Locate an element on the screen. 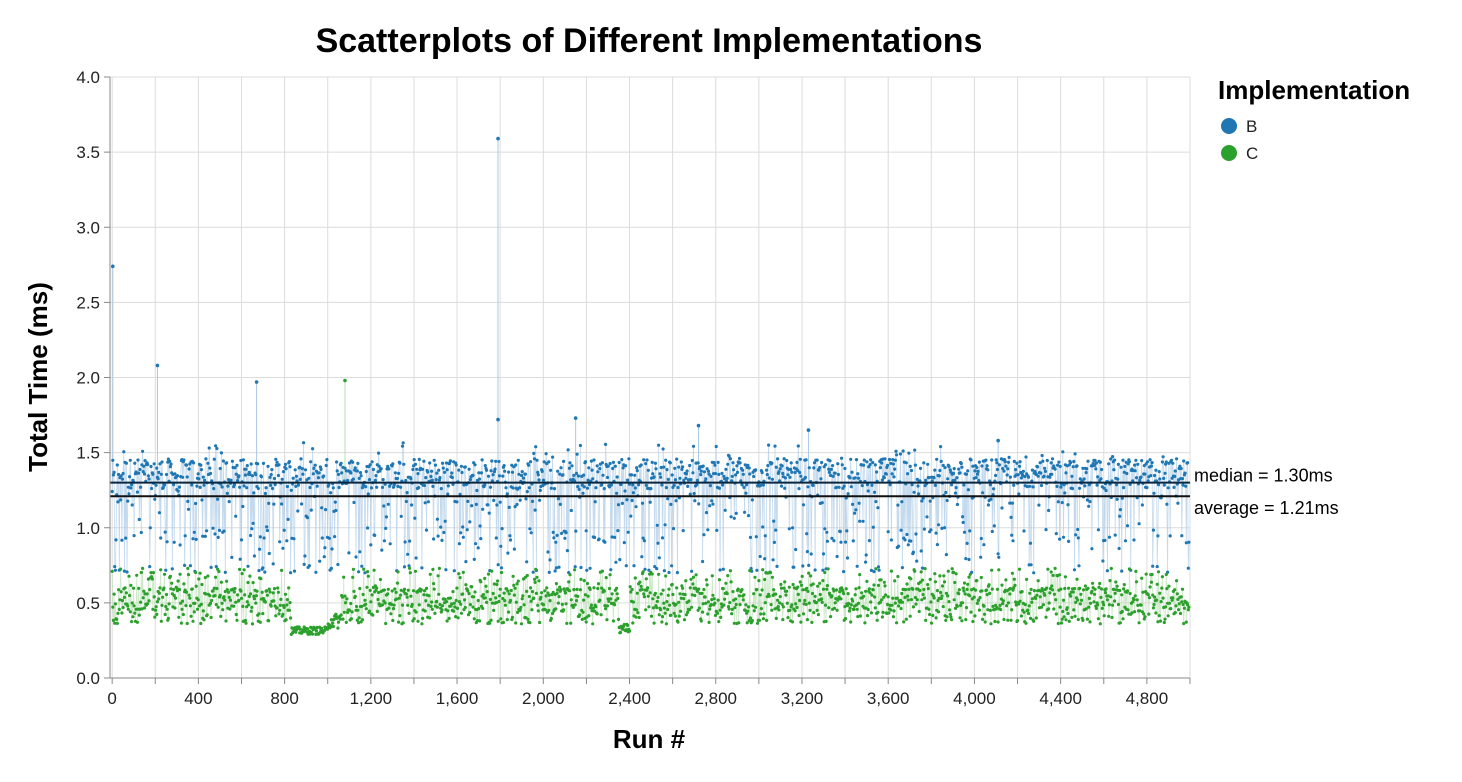 This screenshot has height=782, width=1462. x-tick-label: 4,800 is located at coordinates (1147, 698).